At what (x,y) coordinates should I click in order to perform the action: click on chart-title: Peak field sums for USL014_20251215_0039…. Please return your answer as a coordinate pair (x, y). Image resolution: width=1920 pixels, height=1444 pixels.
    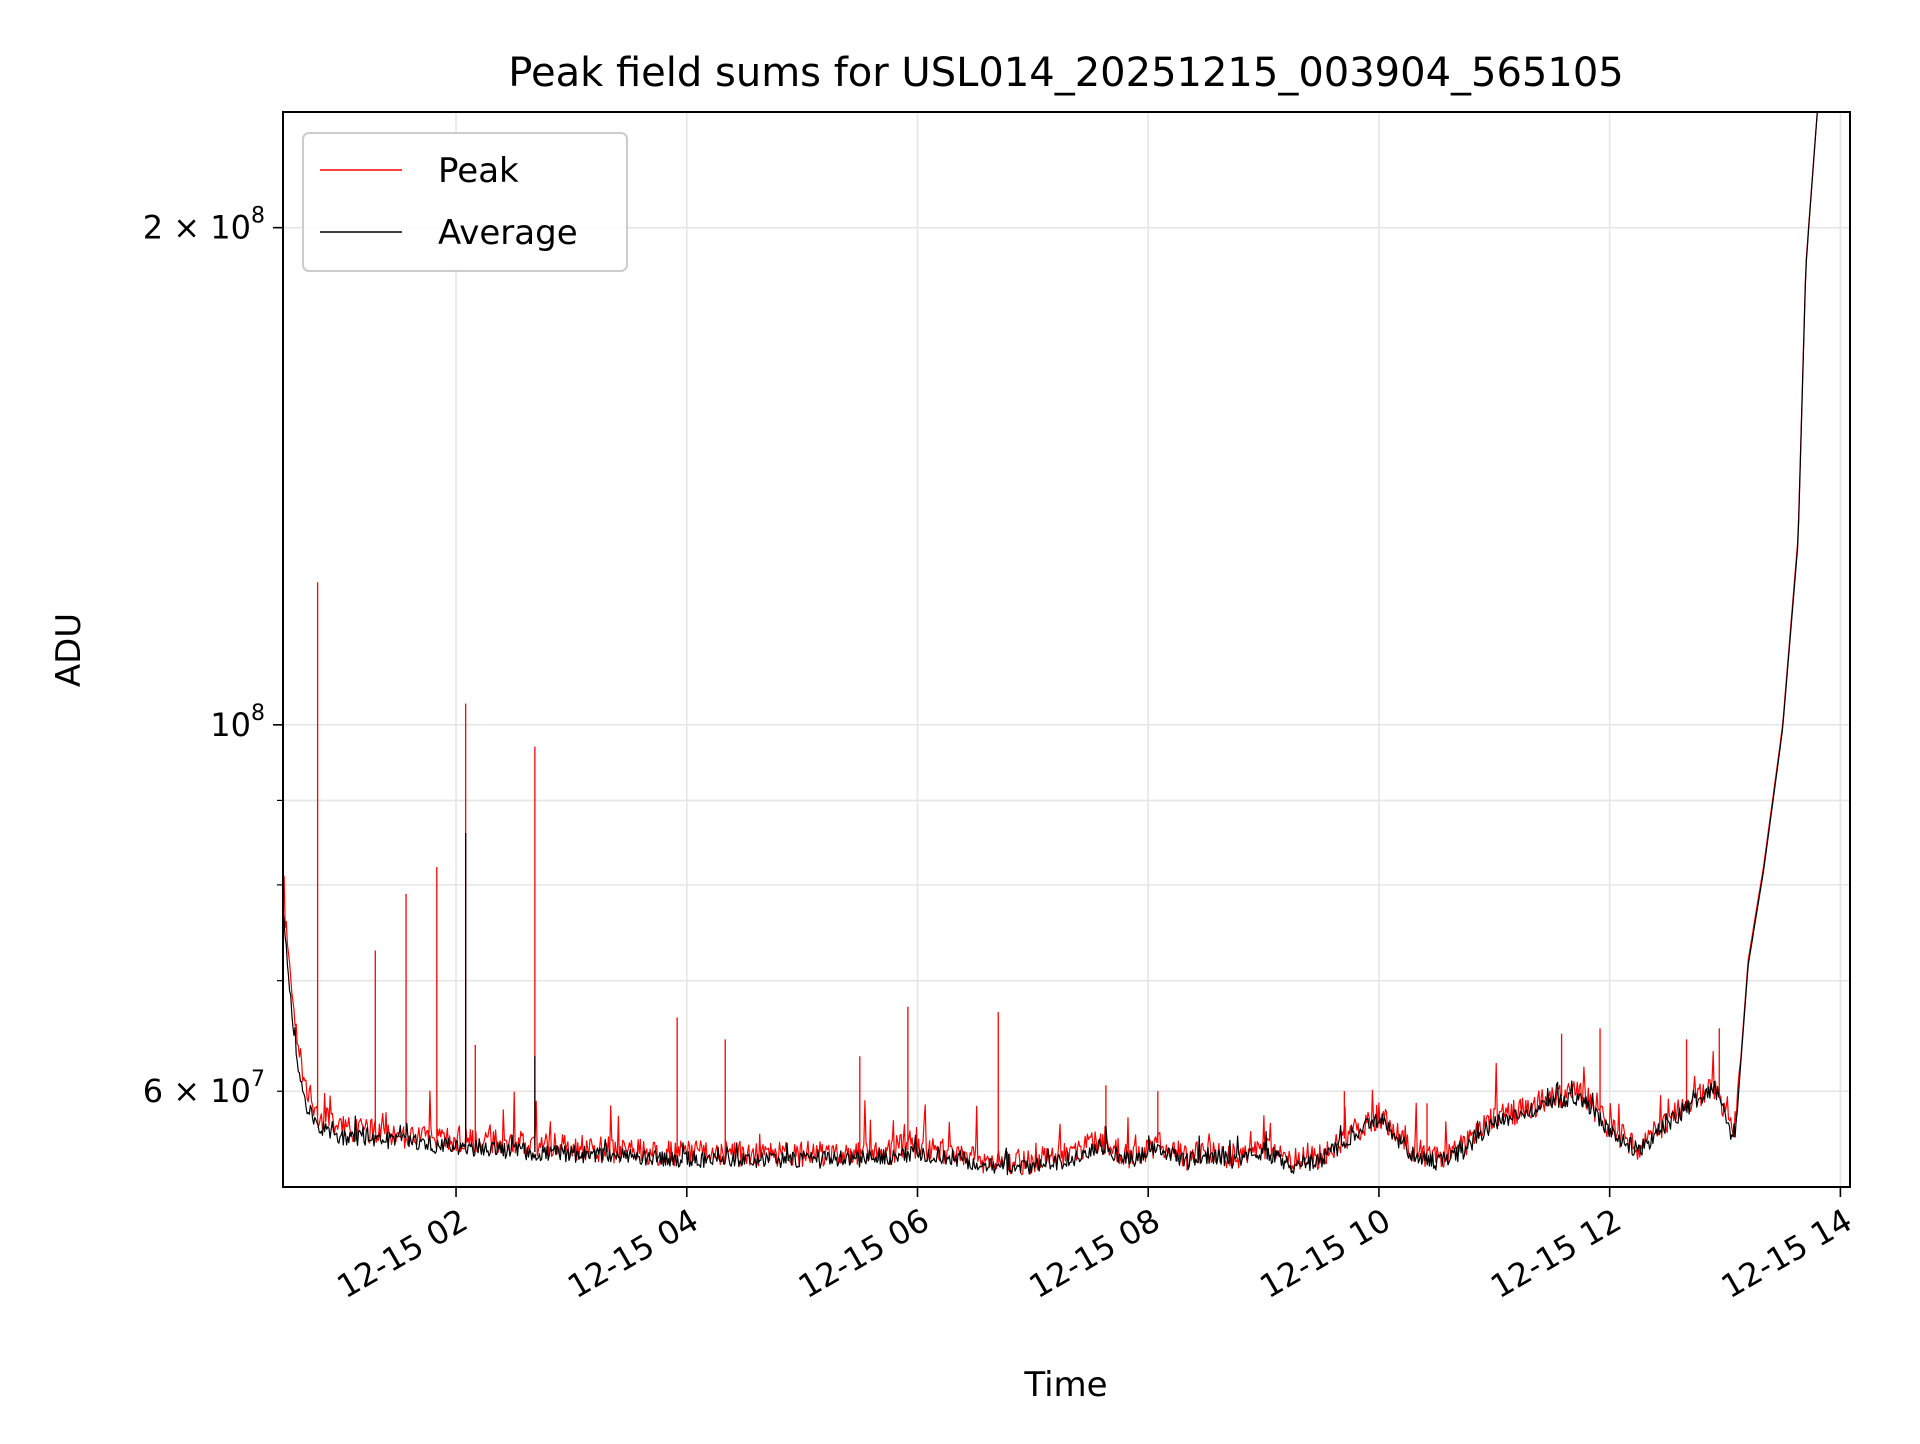
    Looking at the image, I should click on (1065, 73).